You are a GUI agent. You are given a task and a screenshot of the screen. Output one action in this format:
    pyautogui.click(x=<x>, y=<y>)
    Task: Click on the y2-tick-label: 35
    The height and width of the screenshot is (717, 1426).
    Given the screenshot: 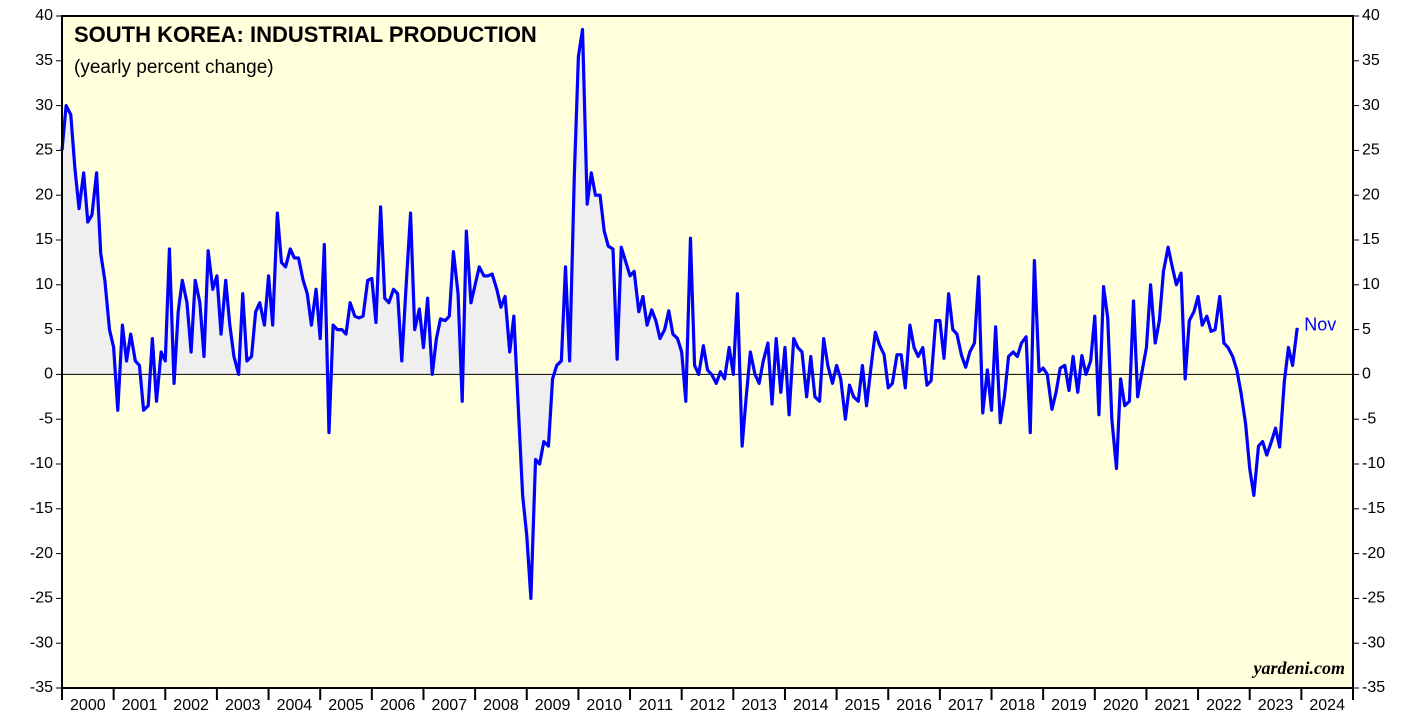 What is the action you would take?
    pyautogui.click(x=1371, y=60)
    